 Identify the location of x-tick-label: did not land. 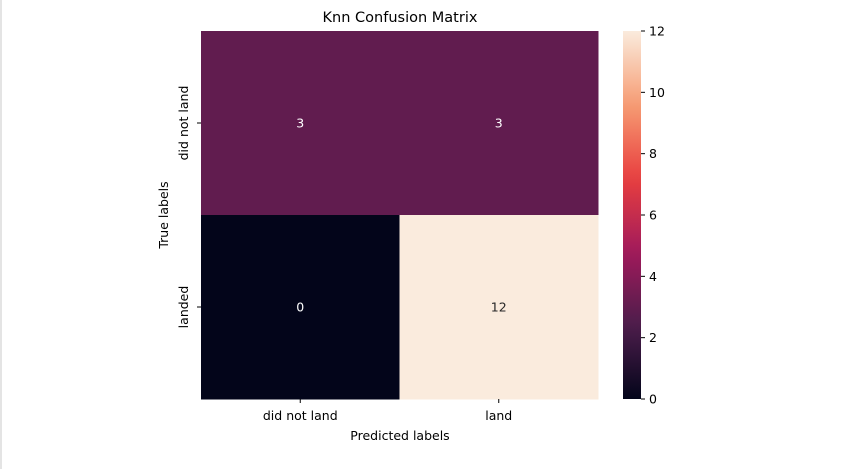
(300, 415).